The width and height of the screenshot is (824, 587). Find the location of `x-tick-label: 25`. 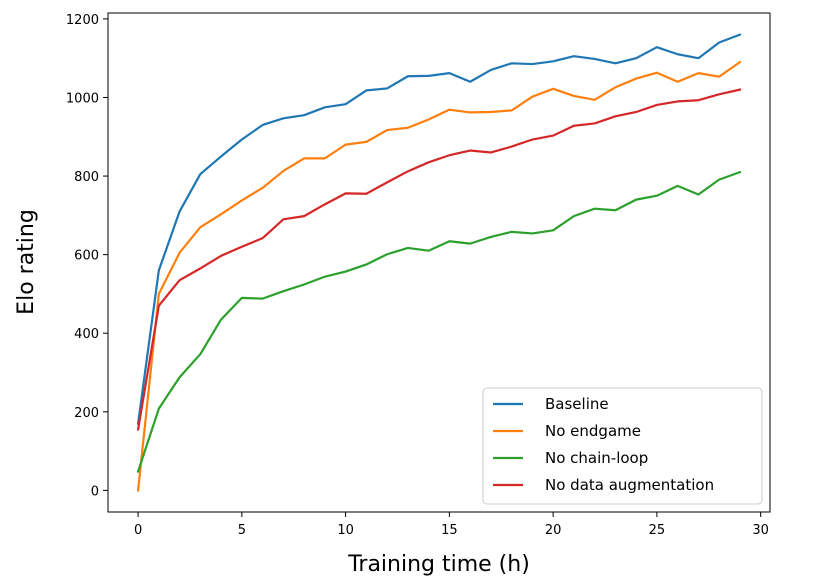

x-tick-label: 25 is located at coordinates (657, 530).